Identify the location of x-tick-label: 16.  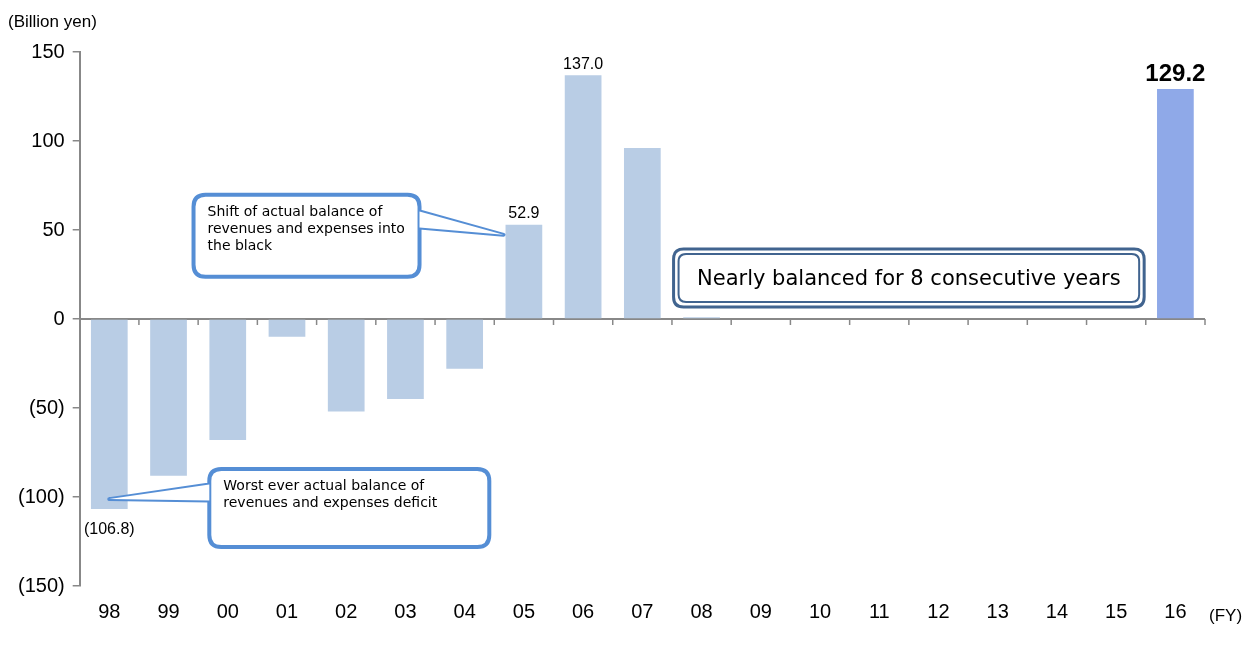
(1175, 610).